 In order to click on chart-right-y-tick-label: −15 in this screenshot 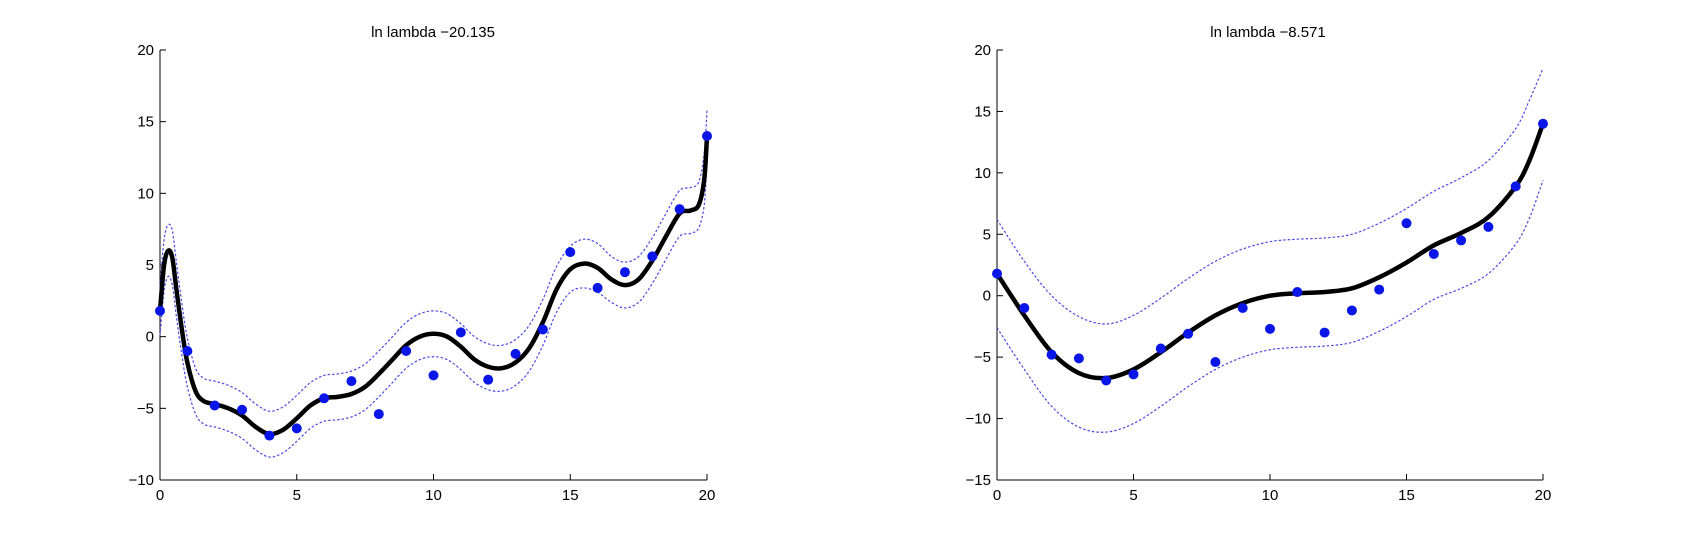, I will do `click(978, 480)`.